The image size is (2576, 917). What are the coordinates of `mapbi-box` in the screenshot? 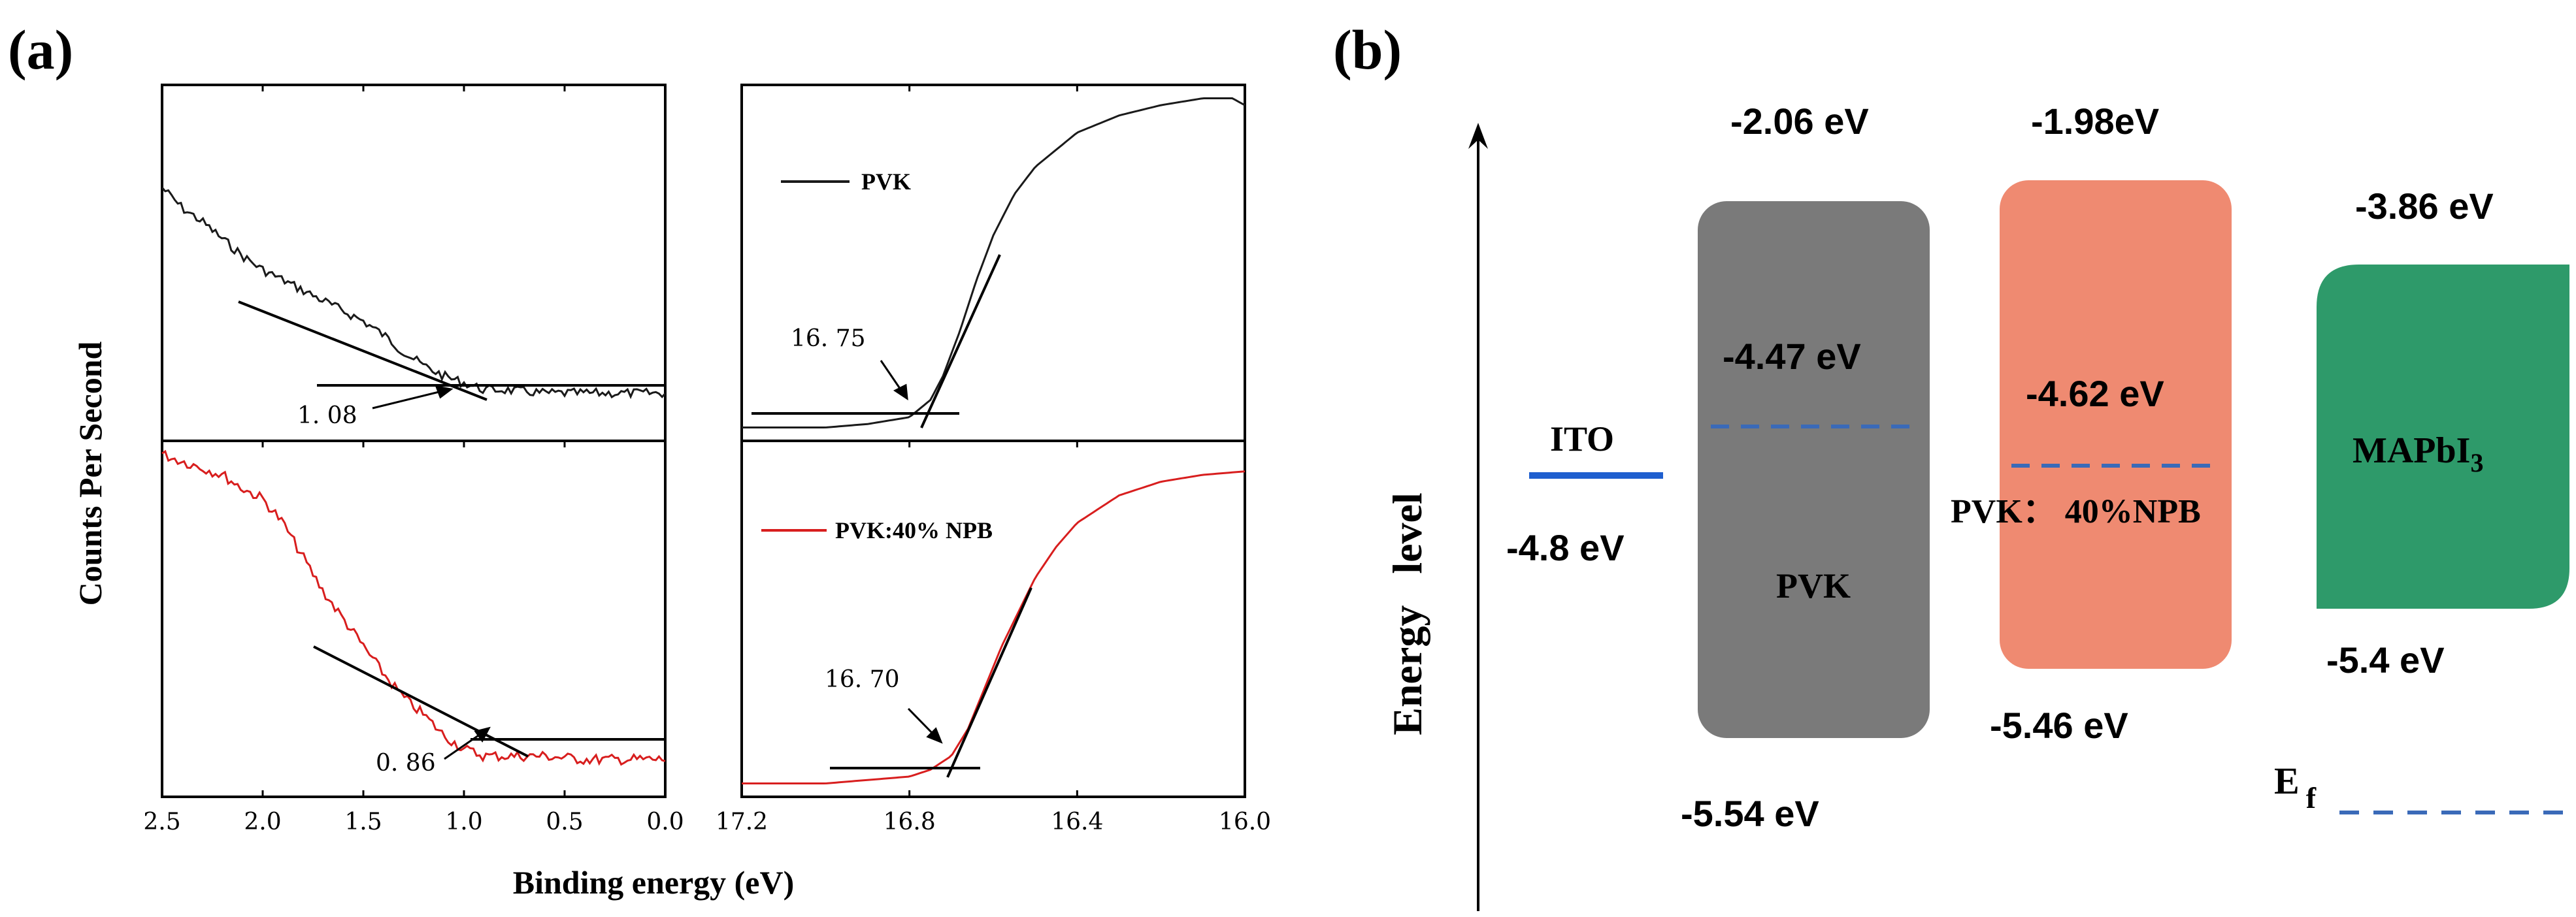 It's located at (2443, 437).